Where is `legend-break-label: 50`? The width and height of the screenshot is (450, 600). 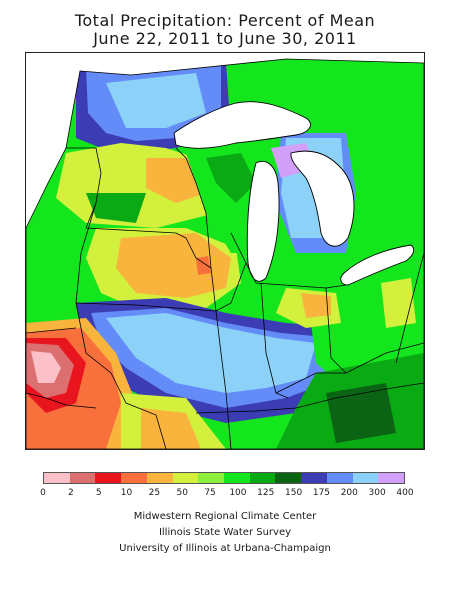 legend-break-label: 50 is located at coordinates (182, 493).